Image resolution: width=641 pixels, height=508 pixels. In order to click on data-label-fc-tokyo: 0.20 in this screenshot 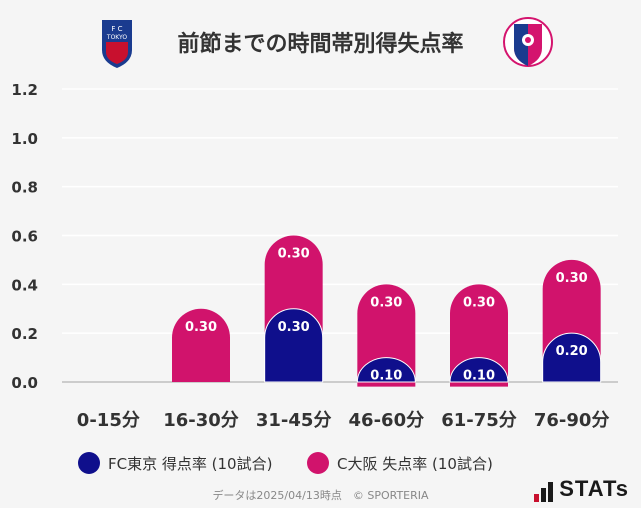, I will do `click(572, 351)`.